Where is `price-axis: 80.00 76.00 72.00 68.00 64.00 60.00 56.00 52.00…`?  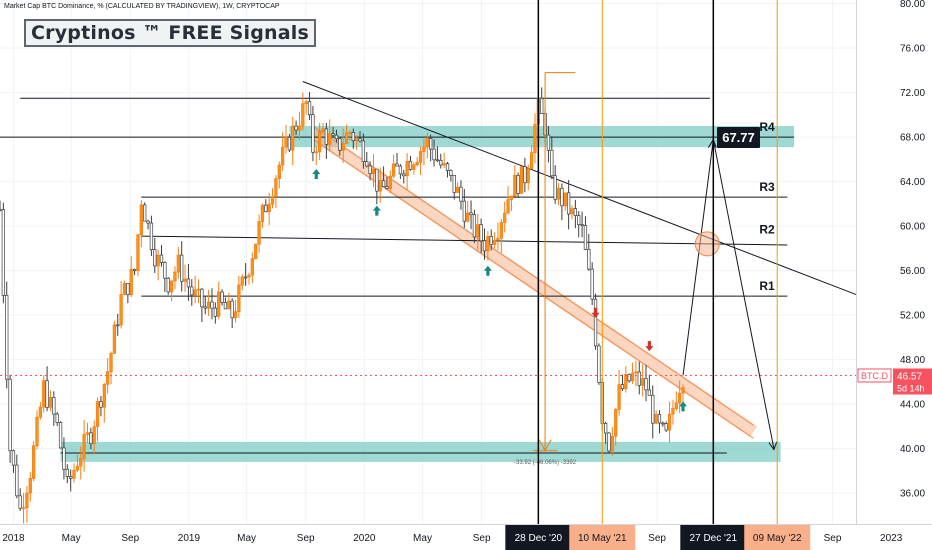 price-axis: 80.00 76.00 72.00 68.00 64.00 60.00 56.00 52.00… is located at coordinates (894, 275).